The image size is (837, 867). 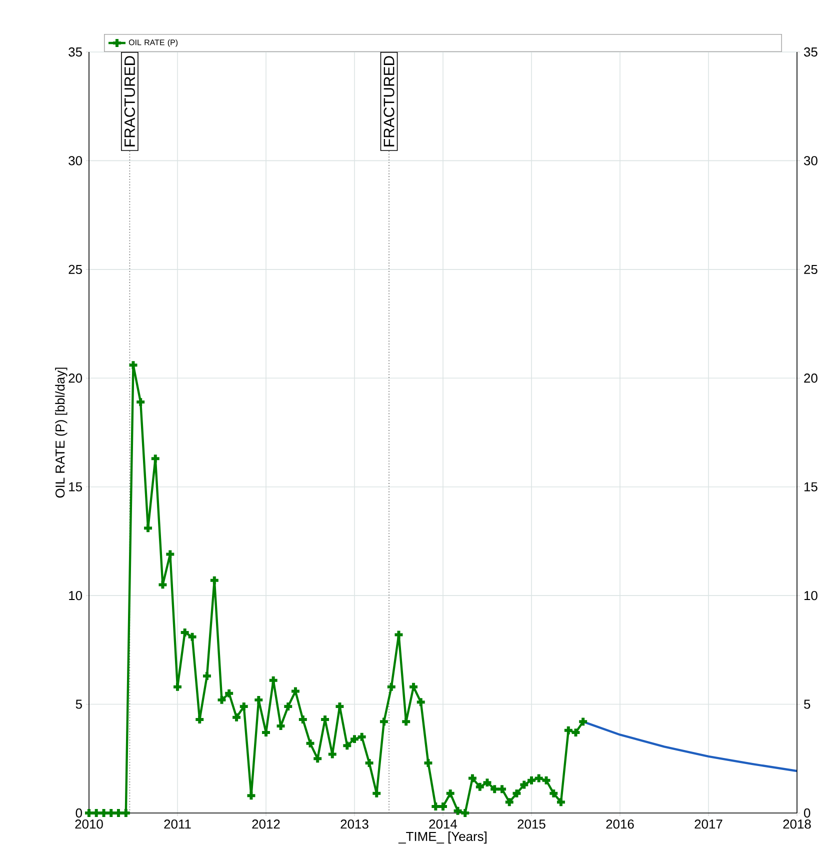 What do you see at coordinates (807, 813) in the screenshot?
I see `y2-tick-label: 0` at bounding box center [807, 813].